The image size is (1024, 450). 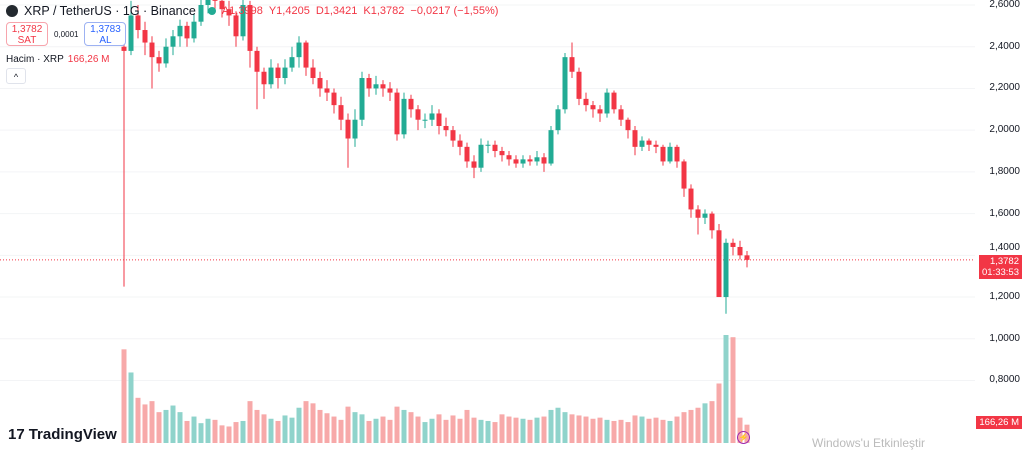 What do you see at coordinates (999, 422) in the screenshot?
I see `volume-tag: 166,26 M` at bounding box center [999, 422].